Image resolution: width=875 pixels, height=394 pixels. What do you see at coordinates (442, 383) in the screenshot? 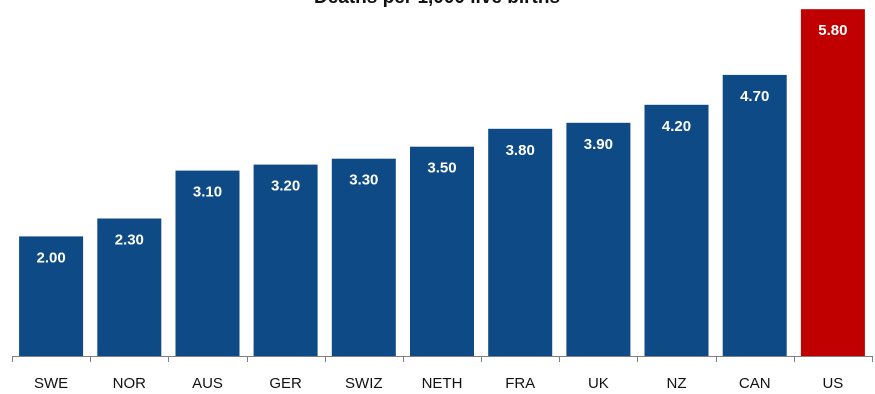
I see `x-tick-label-neth: NETH` at bounding box center [442, 383].